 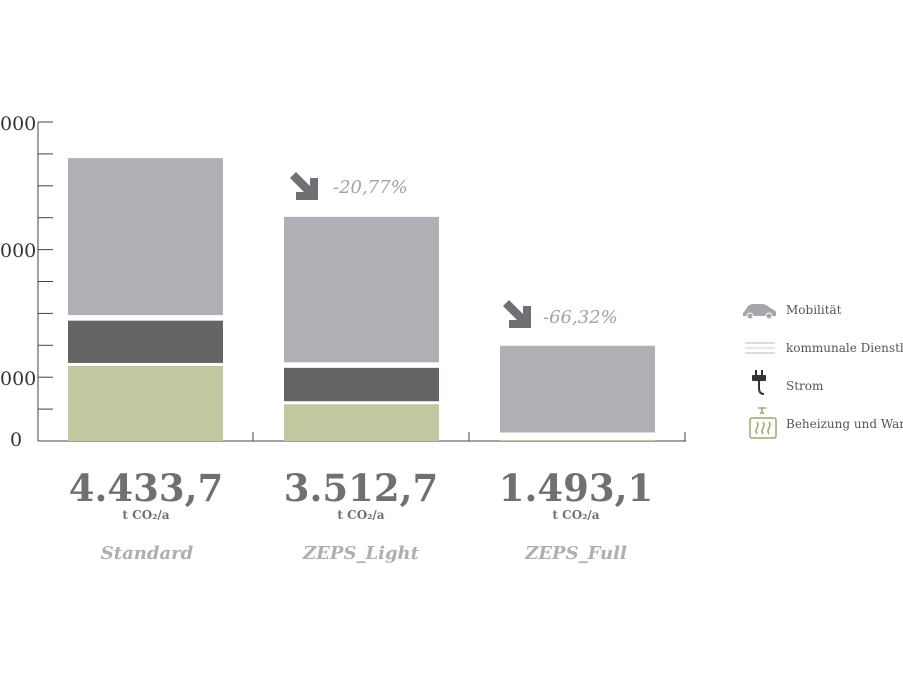 I want to click on heater-icon, so click(x=763, y=423).